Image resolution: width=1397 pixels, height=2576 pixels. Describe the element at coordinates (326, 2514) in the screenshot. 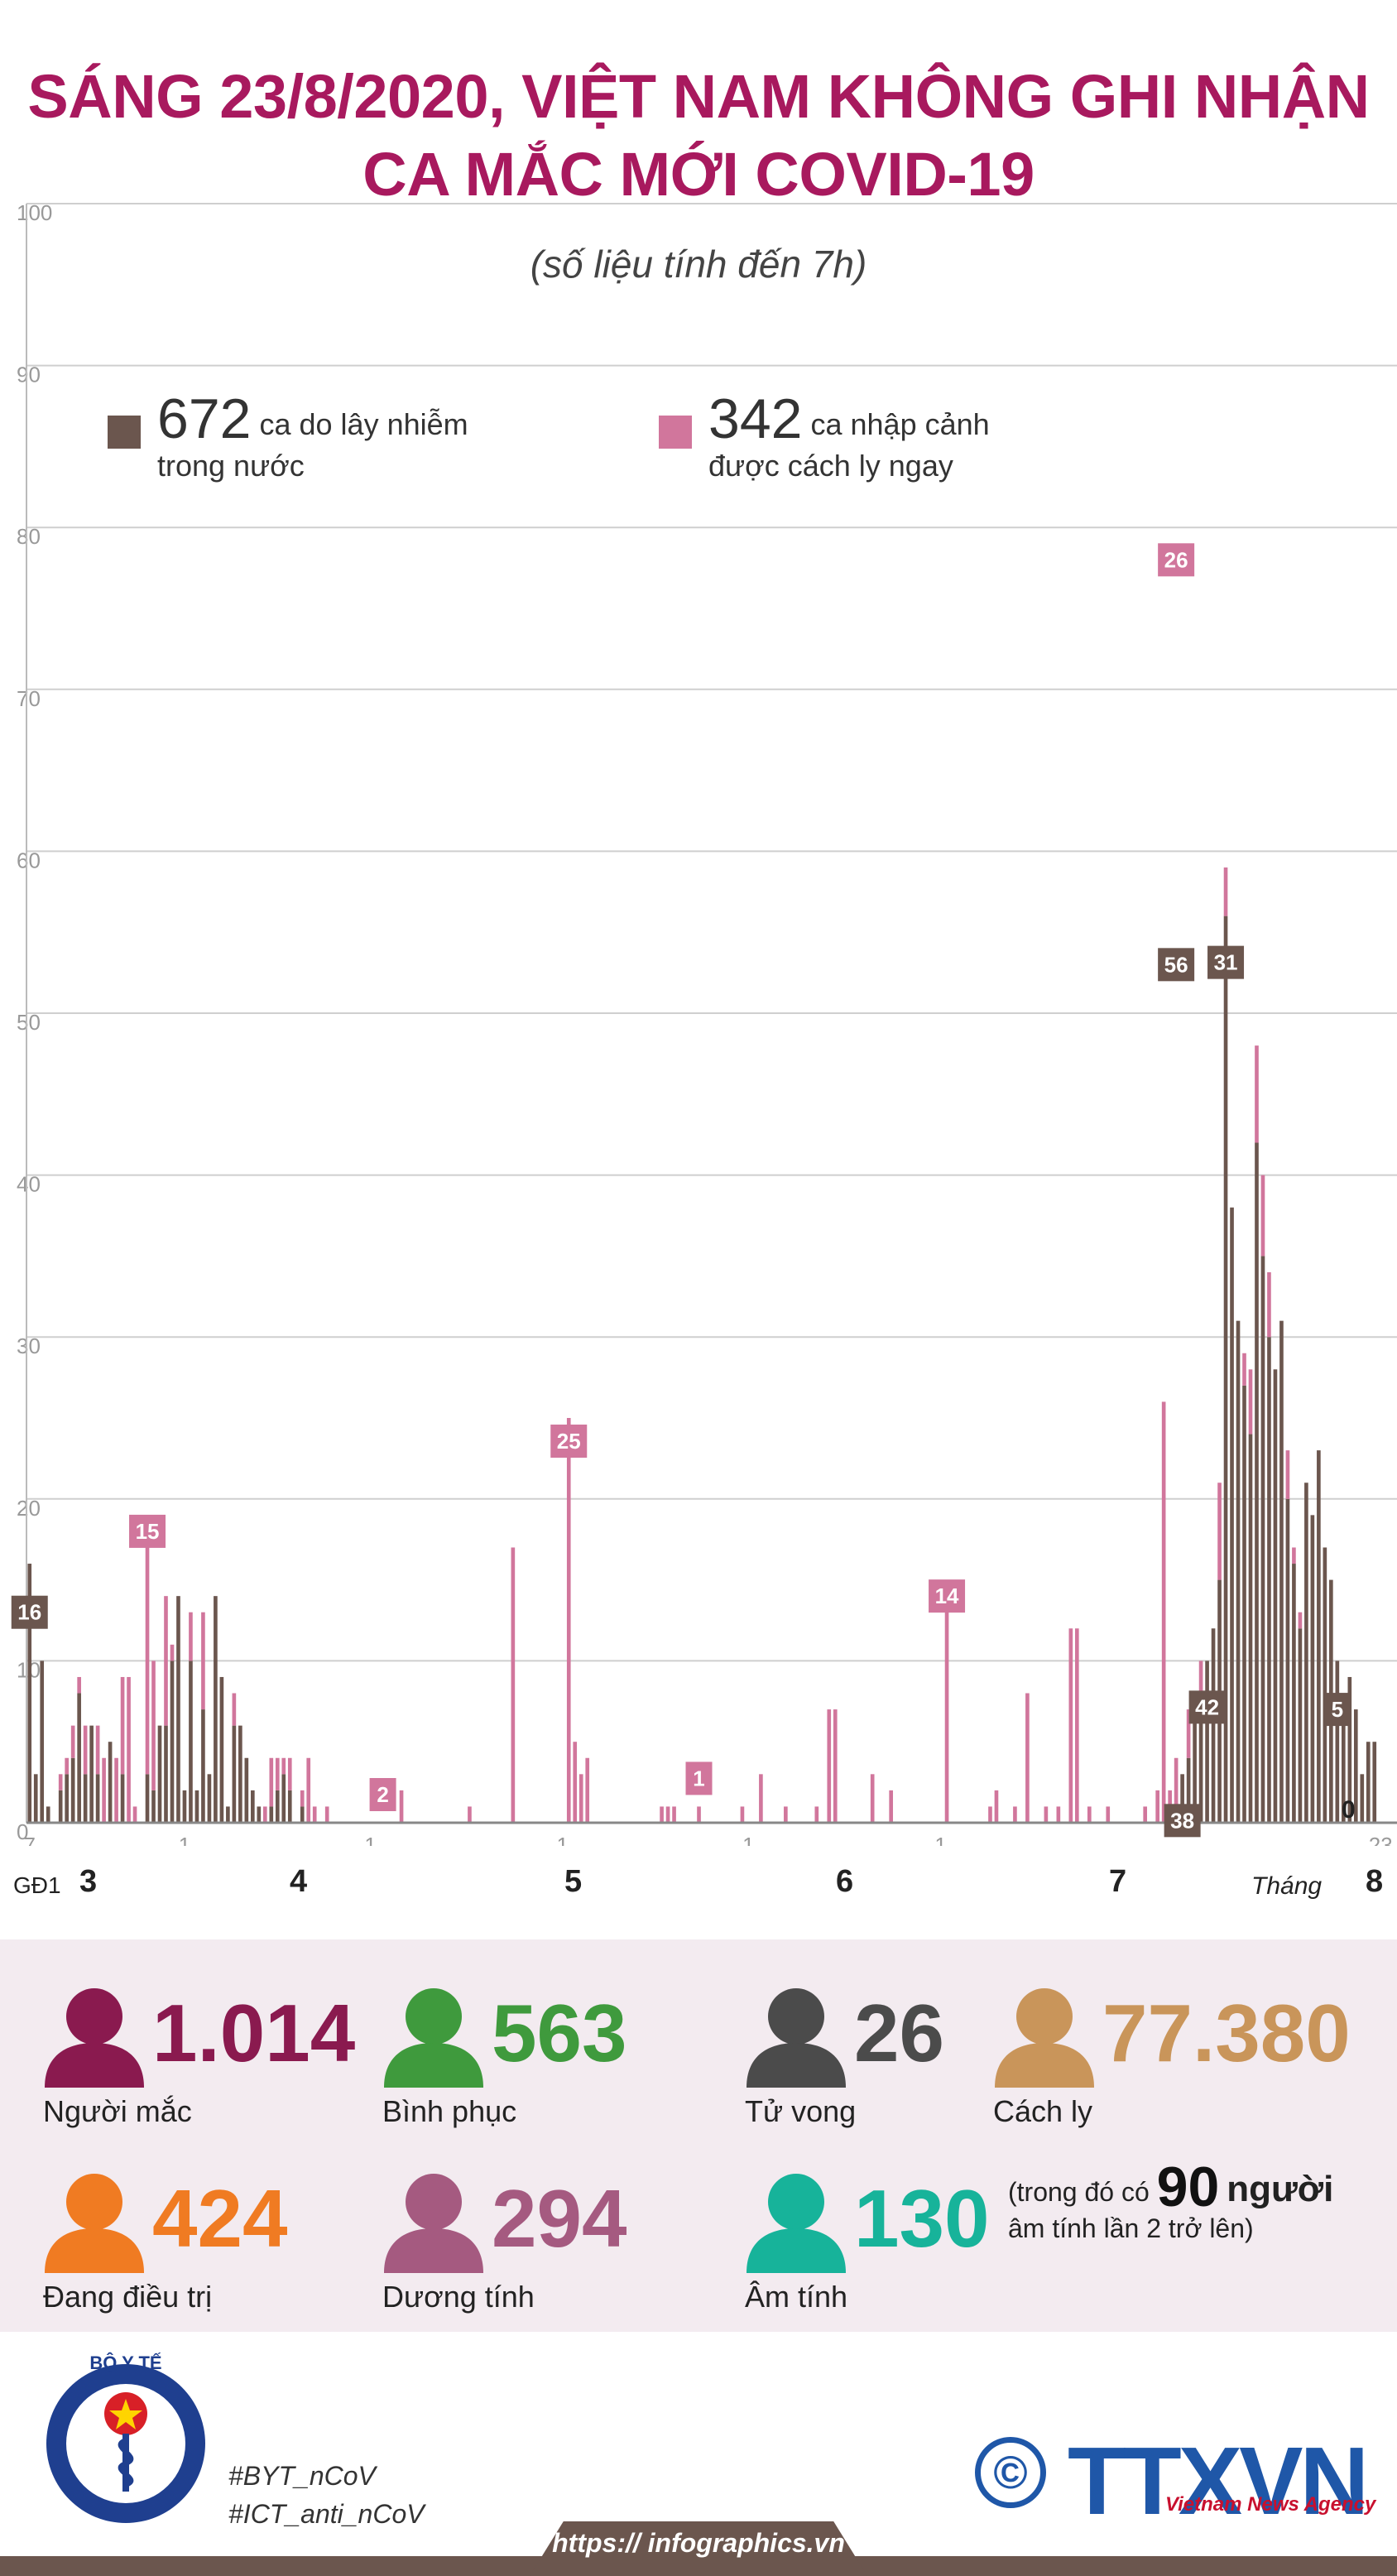

I see `hashtag-2: #ICT_anti_nCoV` at that location.